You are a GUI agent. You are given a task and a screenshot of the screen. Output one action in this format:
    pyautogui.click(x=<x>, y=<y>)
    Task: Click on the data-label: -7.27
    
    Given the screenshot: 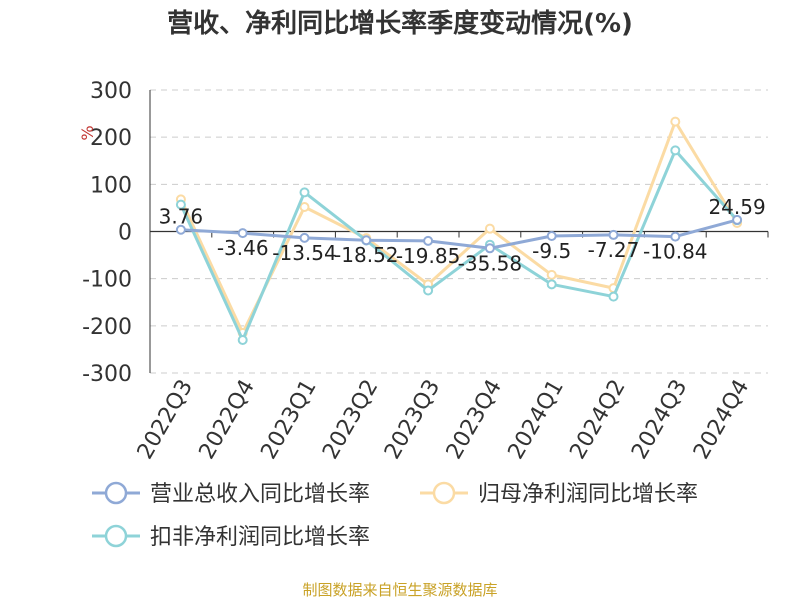 What is the action you would take?
    pyautogui.click(x=614, y=250)
    